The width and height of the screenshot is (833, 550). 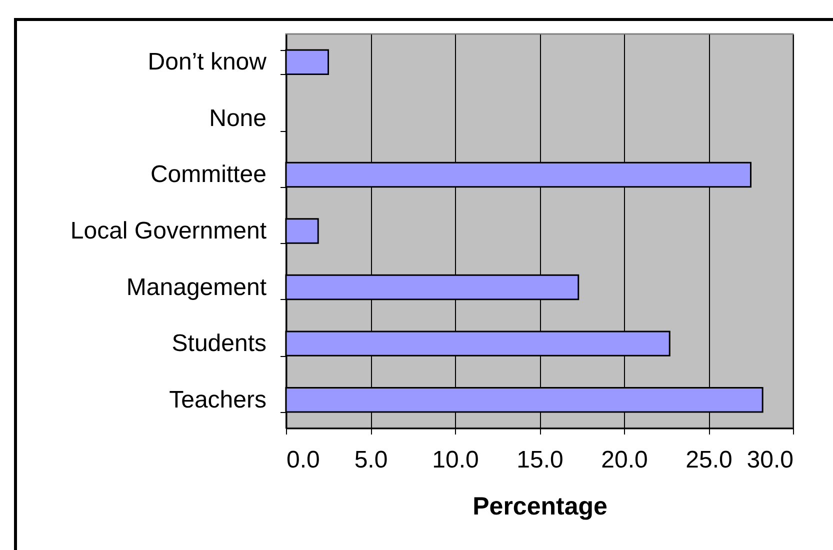 I want to click on x-tick-label: 25.0, so click(x=709, y=460).